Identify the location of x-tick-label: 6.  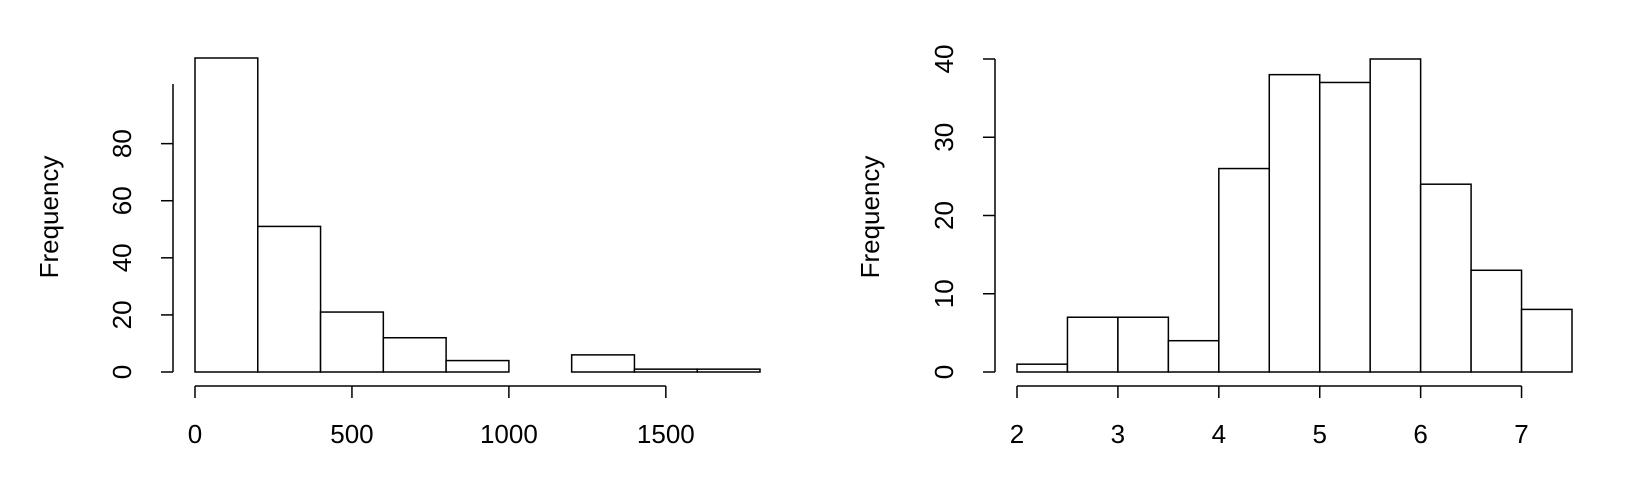
(1420, 434).